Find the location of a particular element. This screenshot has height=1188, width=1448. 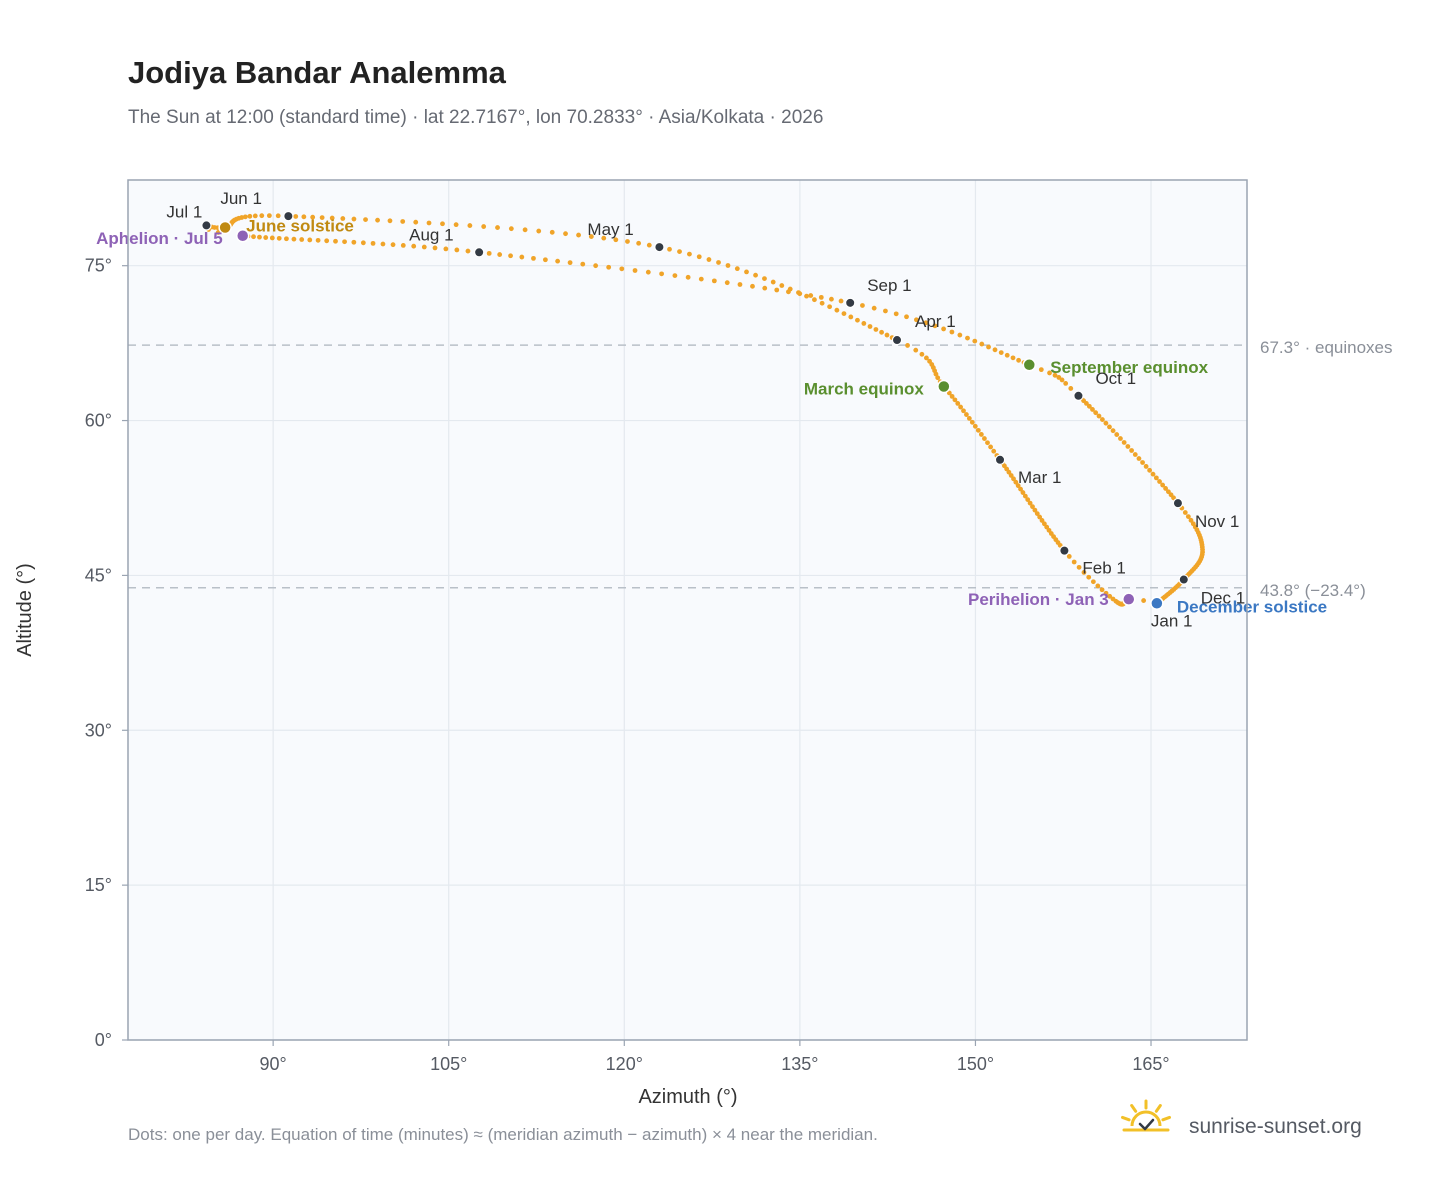

month-marker-label: May 1 is located at coordinates (610, 229).